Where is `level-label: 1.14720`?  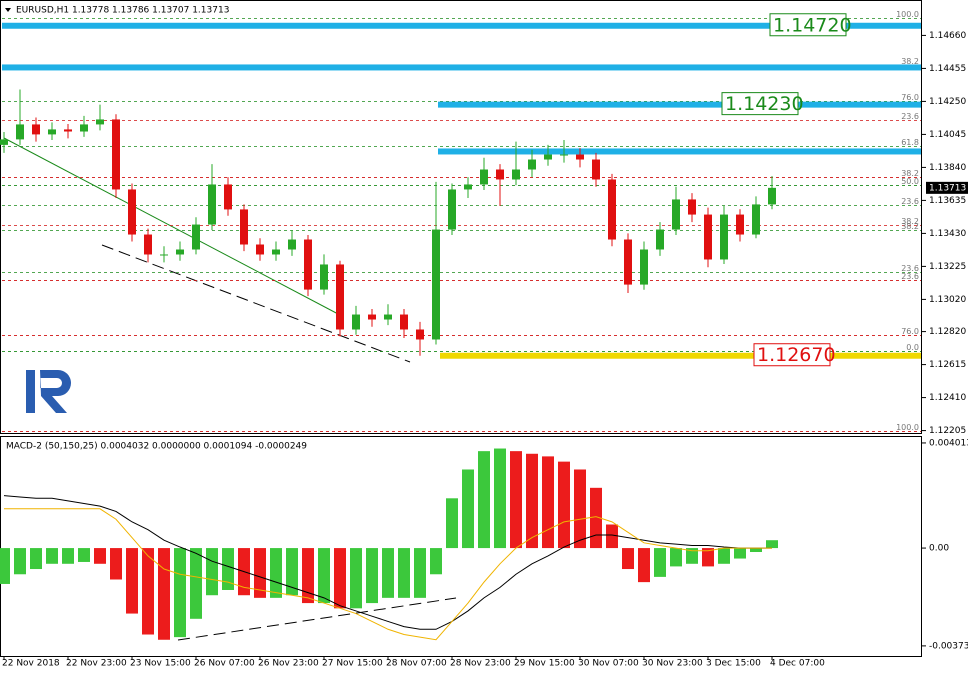 level-label: 1.14720 is located at coordinates (812, 25).